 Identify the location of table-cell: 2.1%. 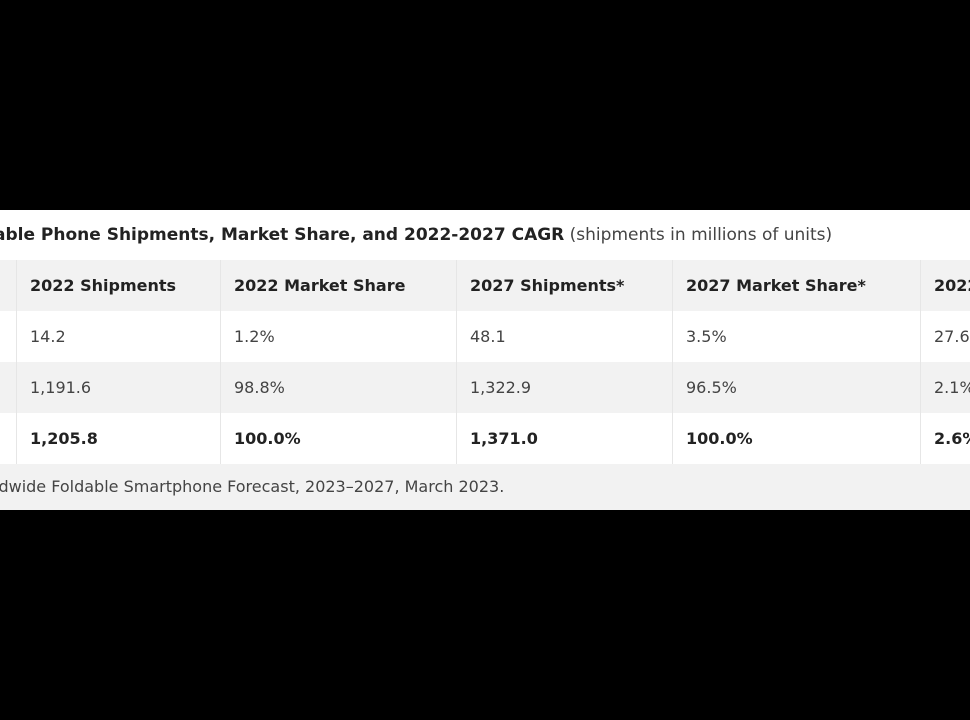
(945, 387).